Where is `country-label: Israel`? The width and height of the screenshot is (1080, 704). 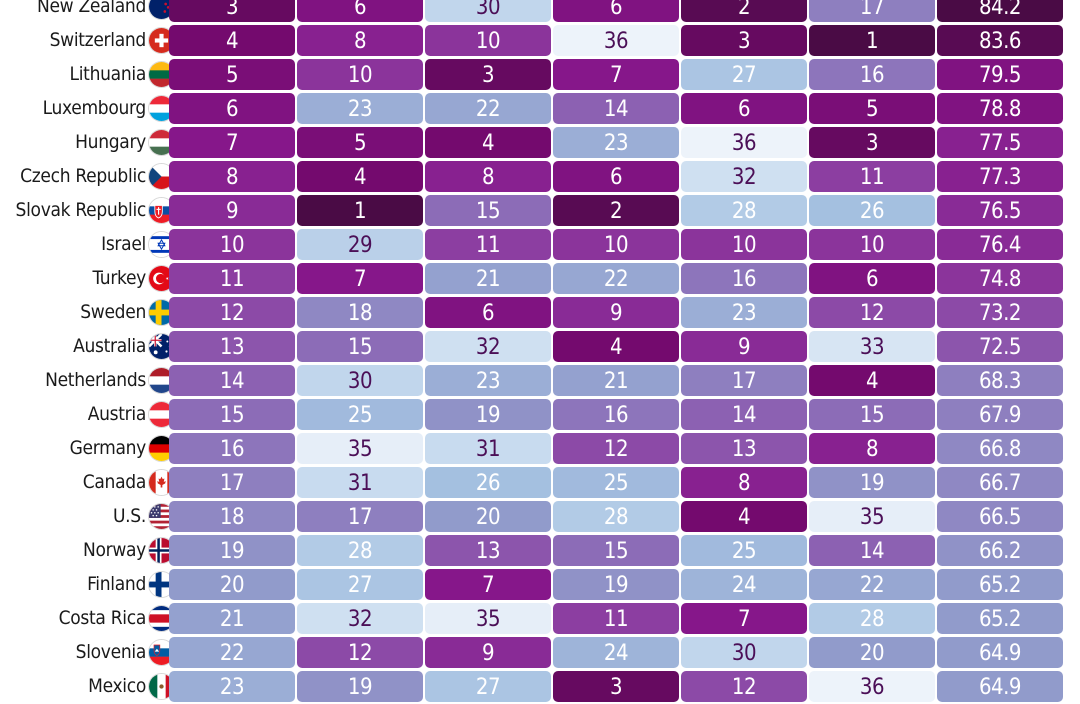
country-label: Israel is located at coordinates (123, 244).